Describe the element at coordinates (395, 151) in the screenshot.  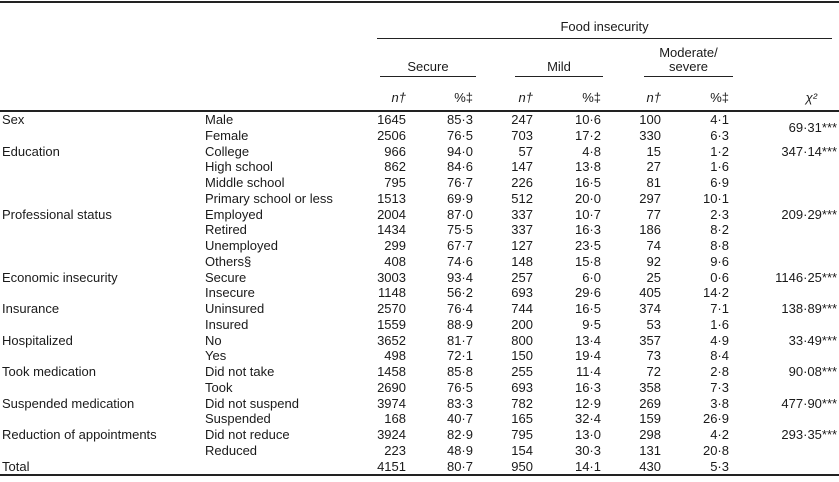
I see `secure-n-cell: 966` at that location.